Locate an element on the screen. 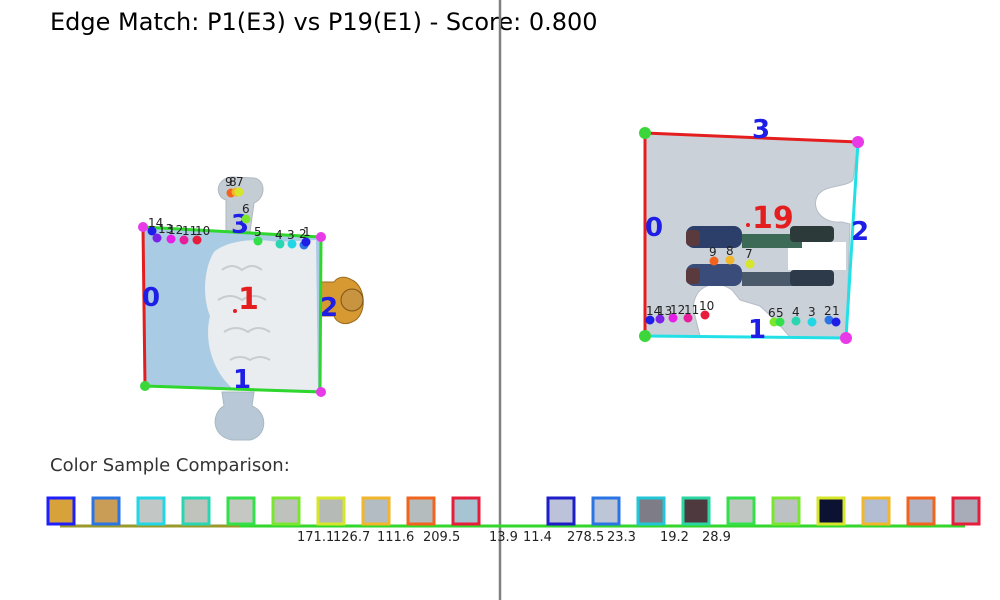 This screenshot has width=1000, height=600. piece-left: 0 1 2 3 1 14 13 12 11 is located at coordinates (251, 308).